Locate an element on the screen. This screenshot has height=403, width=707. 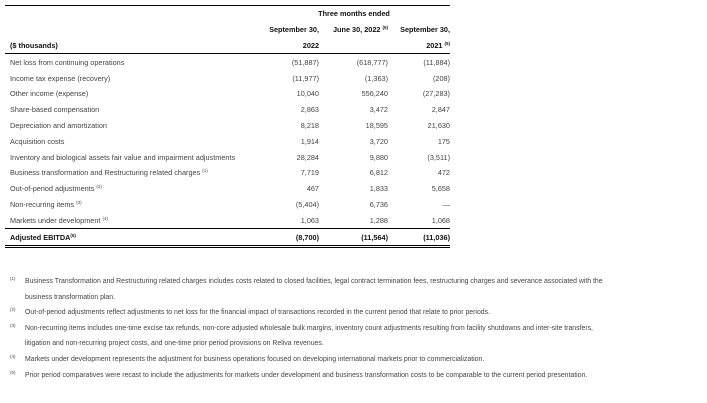
table-row: Acquisition costs 1,914 3,720 175 is located at coordinates (227, 141).